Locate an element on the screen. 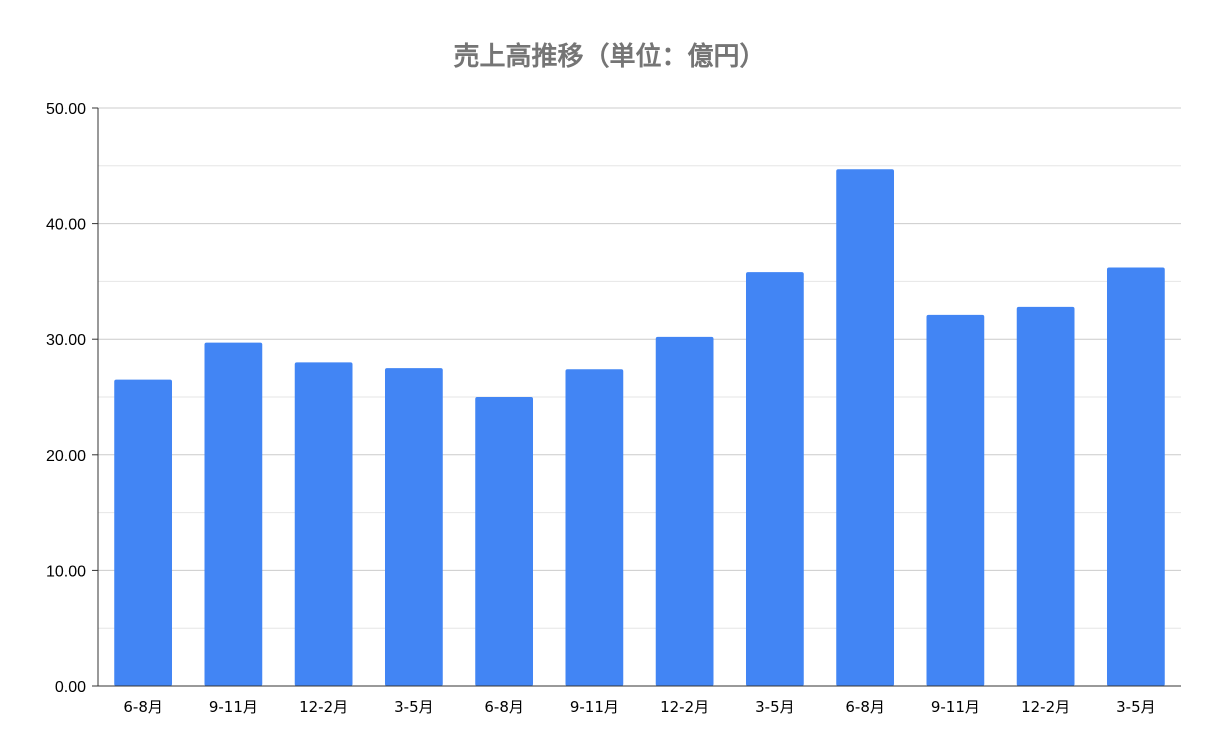 This screenshot has width=1219, height=754. y-tick-label: 20.00 is located at coordinates (66, 456).